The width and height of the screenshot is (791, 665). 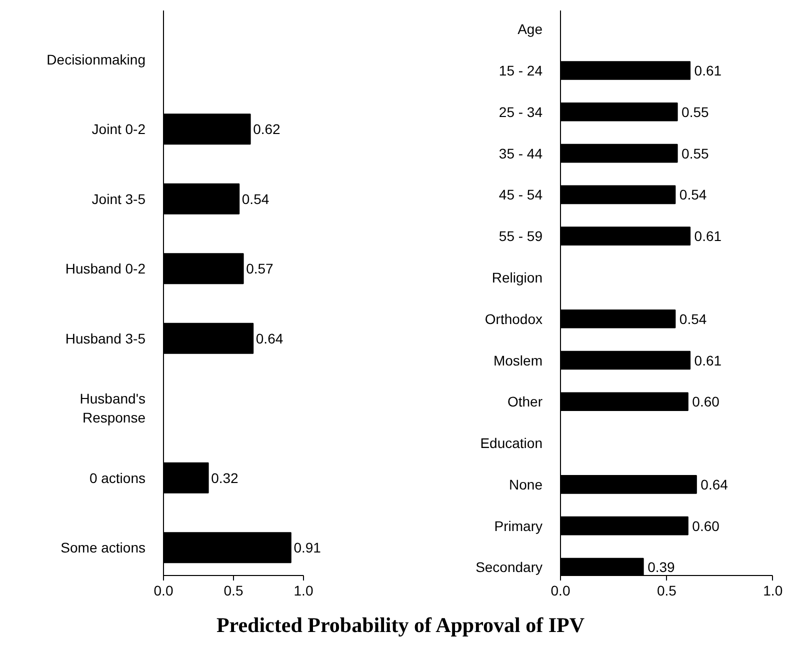 What do you see at coordinates (520, 70) in the screenshot?
I see `y-tick-label: 15 - 24` at bounding box center [520, 70].